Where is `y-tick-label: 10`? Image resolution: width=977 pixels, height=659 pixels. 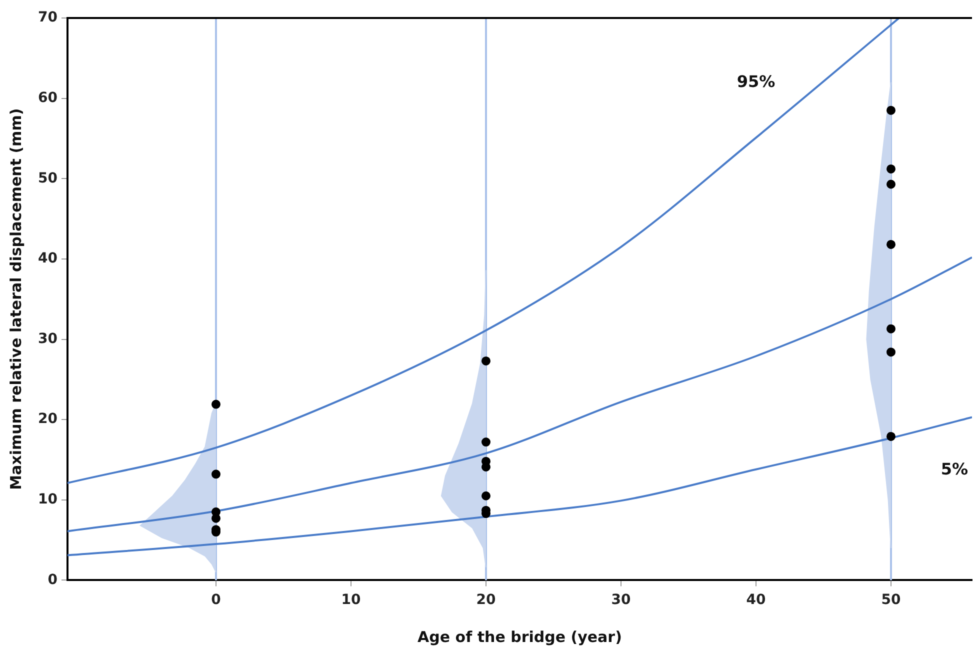
y-tick-label: 10 is located at coordinates (48, 500).